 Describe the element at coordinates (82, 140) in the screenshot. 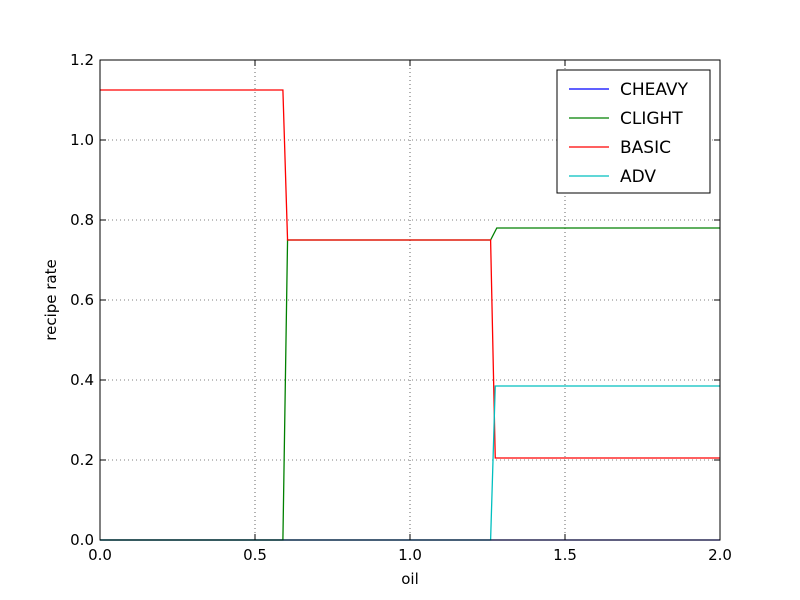

I see `y-tick-label: 1.0` at that location.